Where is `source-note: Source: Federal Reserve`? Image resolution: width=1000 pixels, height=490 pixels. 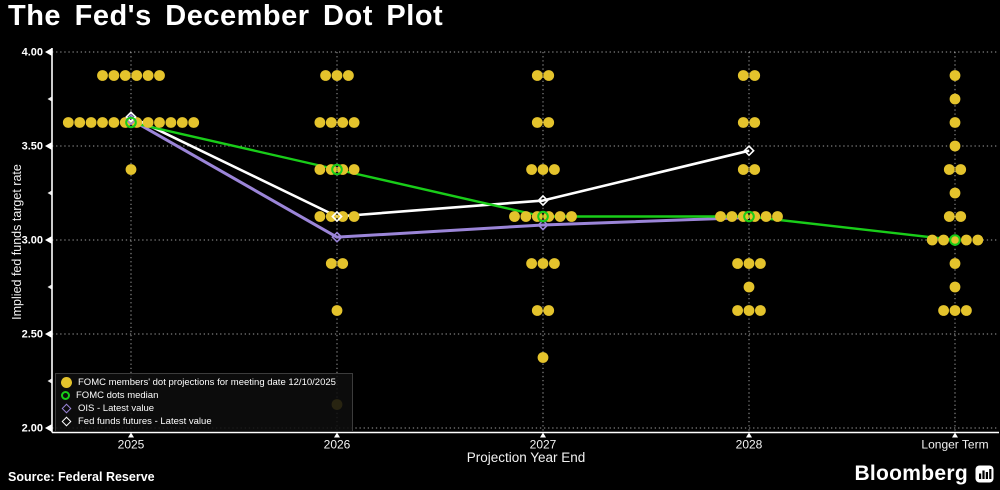 source-note: Source: Federal Reserve is located at coordinates (81, 477).